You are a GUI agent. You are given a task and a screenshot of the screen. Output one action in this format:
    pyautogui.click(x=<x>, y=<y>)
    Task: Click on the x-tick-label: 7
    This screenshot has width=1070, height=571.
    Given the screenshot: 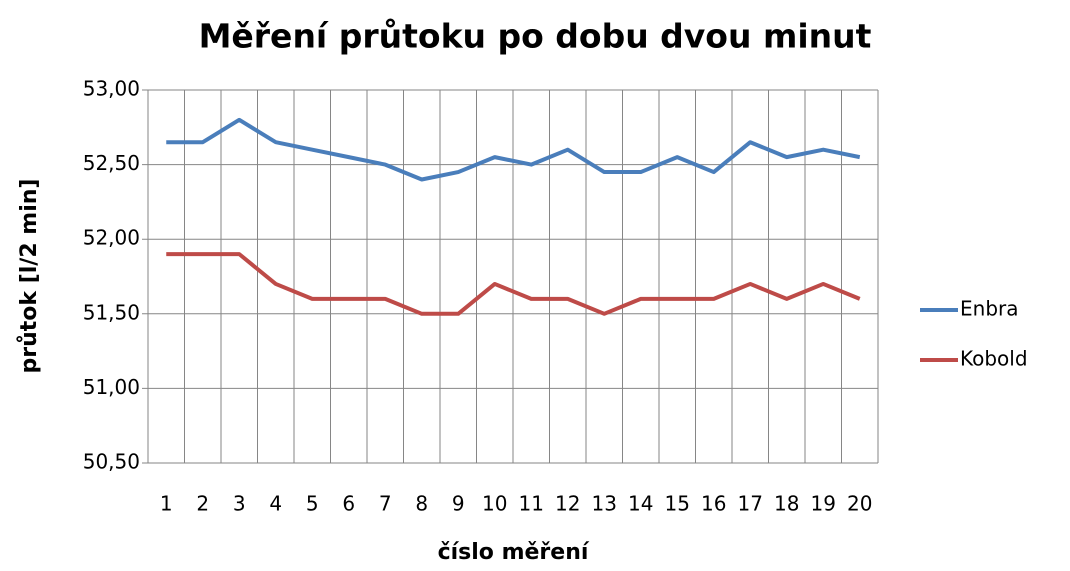 What is the action you would take?
    pyautogui.click(x=385, y=504)
    